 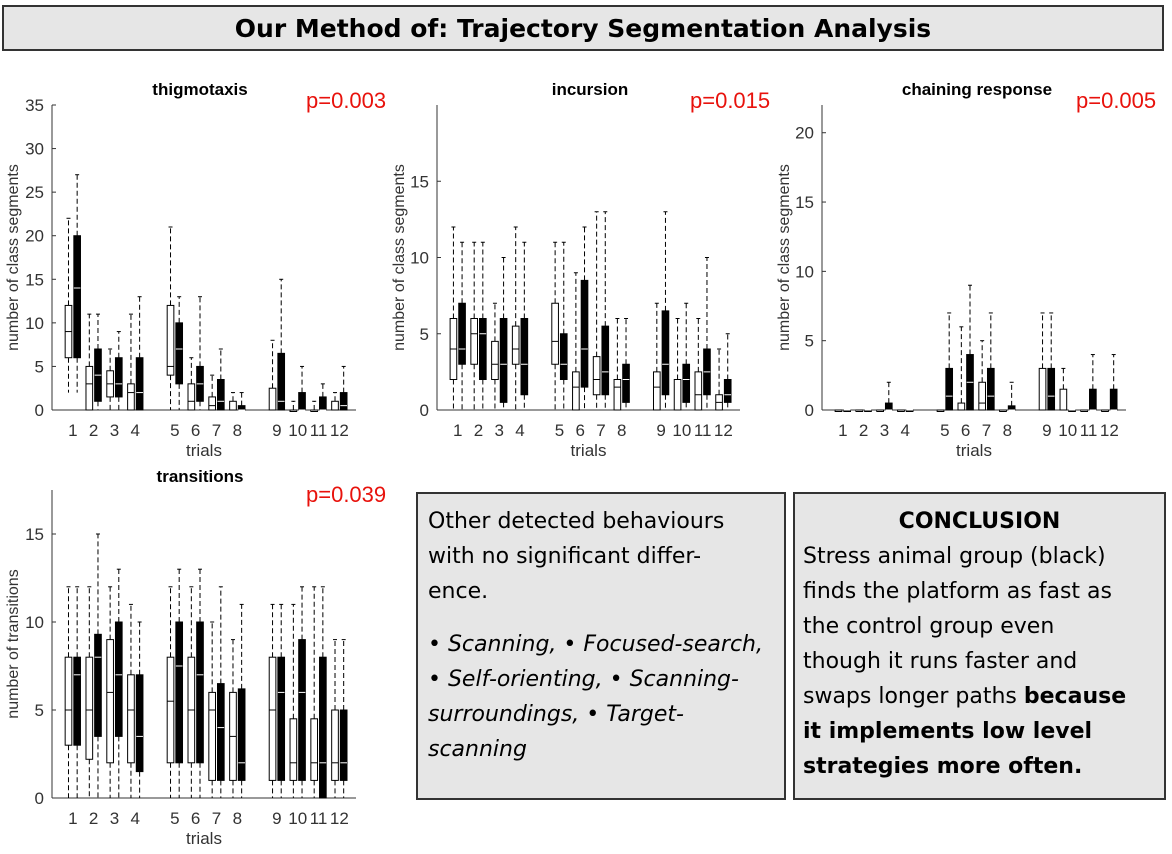 What do you see at coordinates (576, 521) in the screenshot?
I see `other-line-1: Other detected behaviours` at bounding box center [576, 521].